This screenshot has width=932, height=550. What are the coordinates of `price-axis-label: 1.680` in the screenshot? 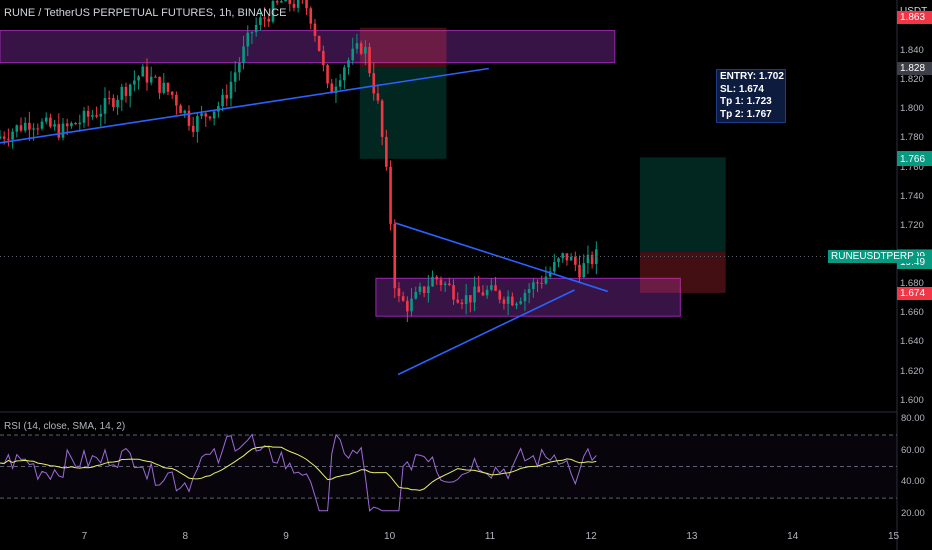 It's located at (912, 284).